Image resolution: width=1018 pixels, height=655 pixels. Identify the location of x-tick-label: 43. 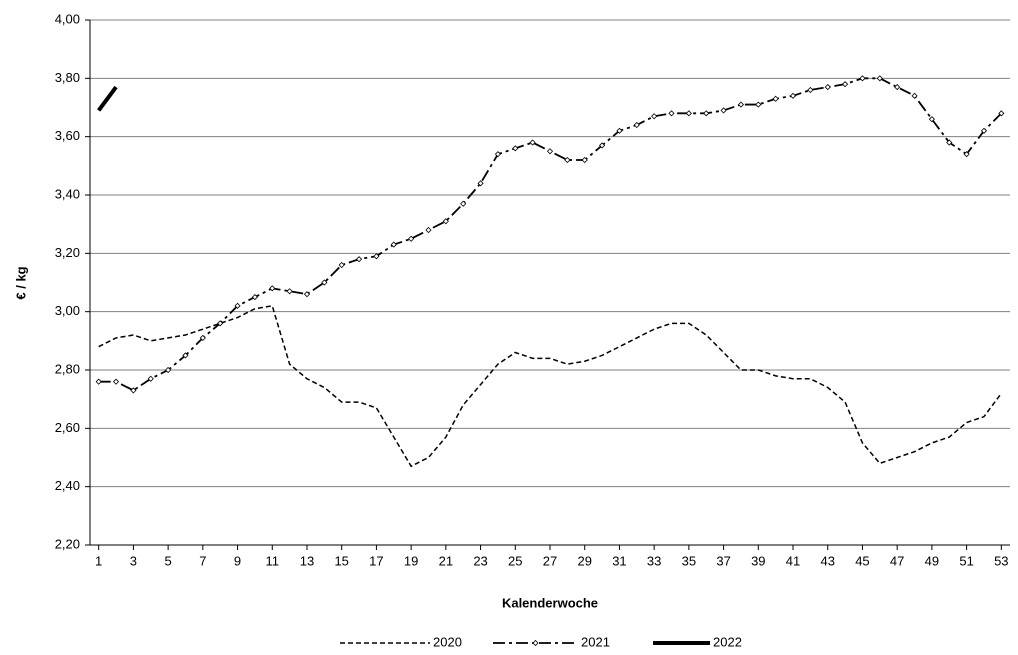
(828, 560).